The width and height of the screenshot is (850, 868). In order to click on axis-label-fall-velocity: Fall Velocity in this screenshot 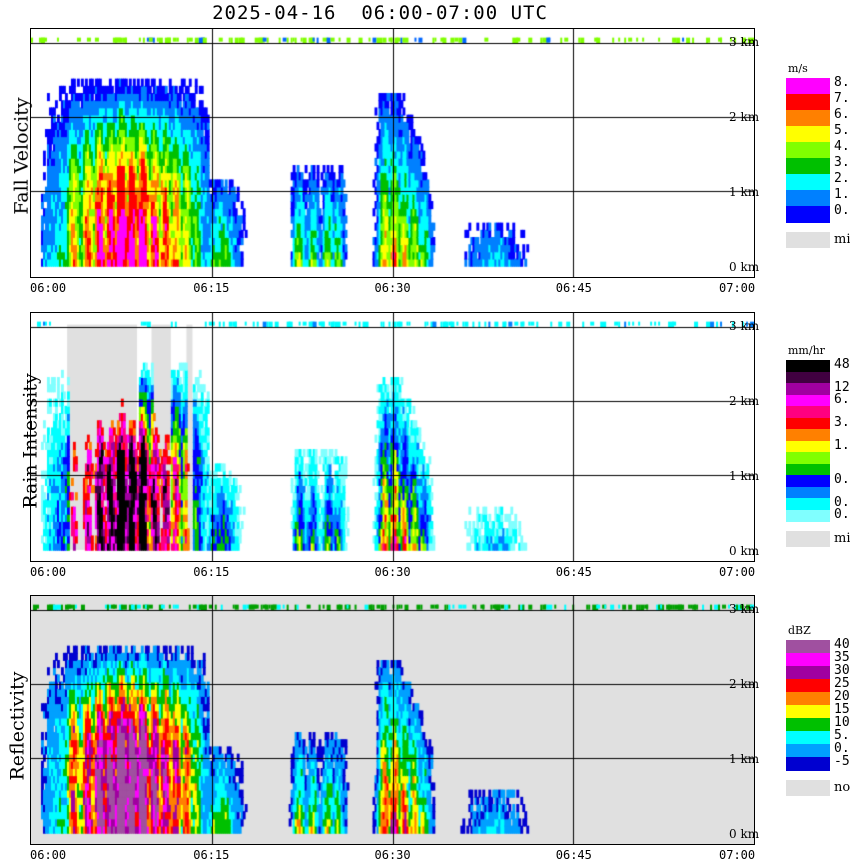, I will do `click(21, 156)`.